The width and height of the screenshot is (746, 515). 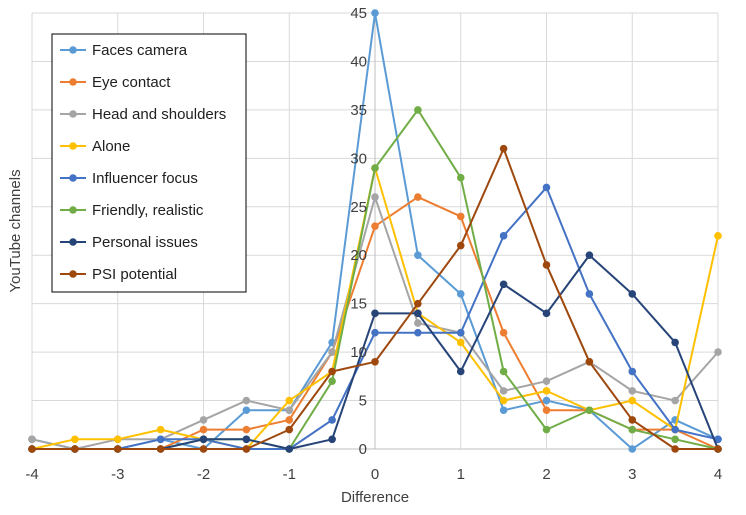 I want to click on legend-item: Head and shoulders, so click(x=143, y=114).